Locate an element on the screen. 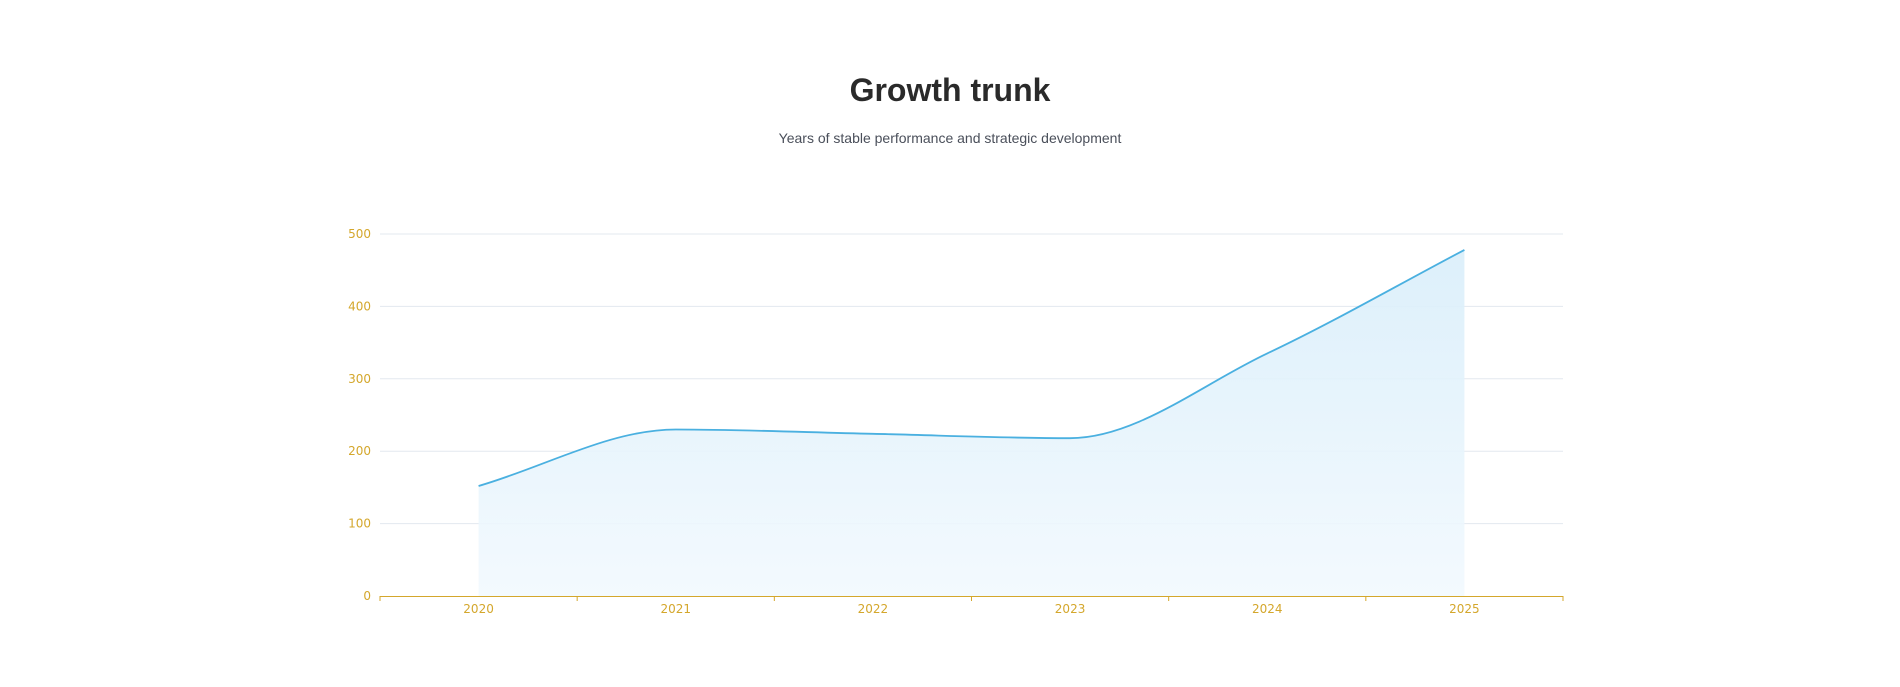 This screenshot has height=687, width=1900. x-axis is located at coordinates (971, 598).